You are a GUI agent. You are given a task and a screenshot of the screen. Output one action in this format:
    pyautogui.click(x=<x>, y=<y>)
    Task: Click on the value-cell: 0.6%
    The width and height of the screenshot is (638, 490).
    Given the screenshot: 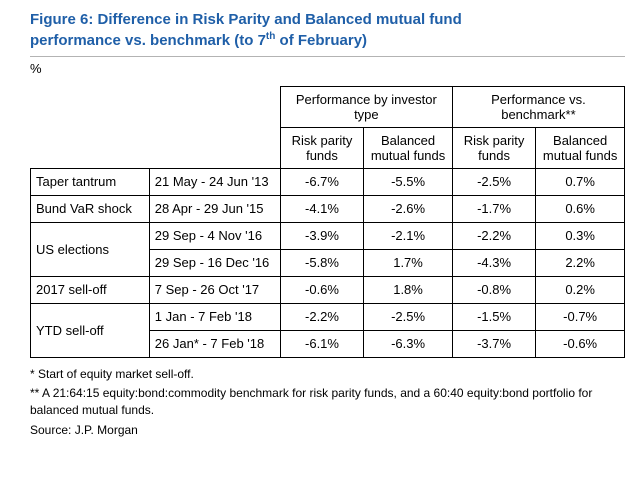 What is the action you would take?
    pyautogui.click(x=580, y=208)
    